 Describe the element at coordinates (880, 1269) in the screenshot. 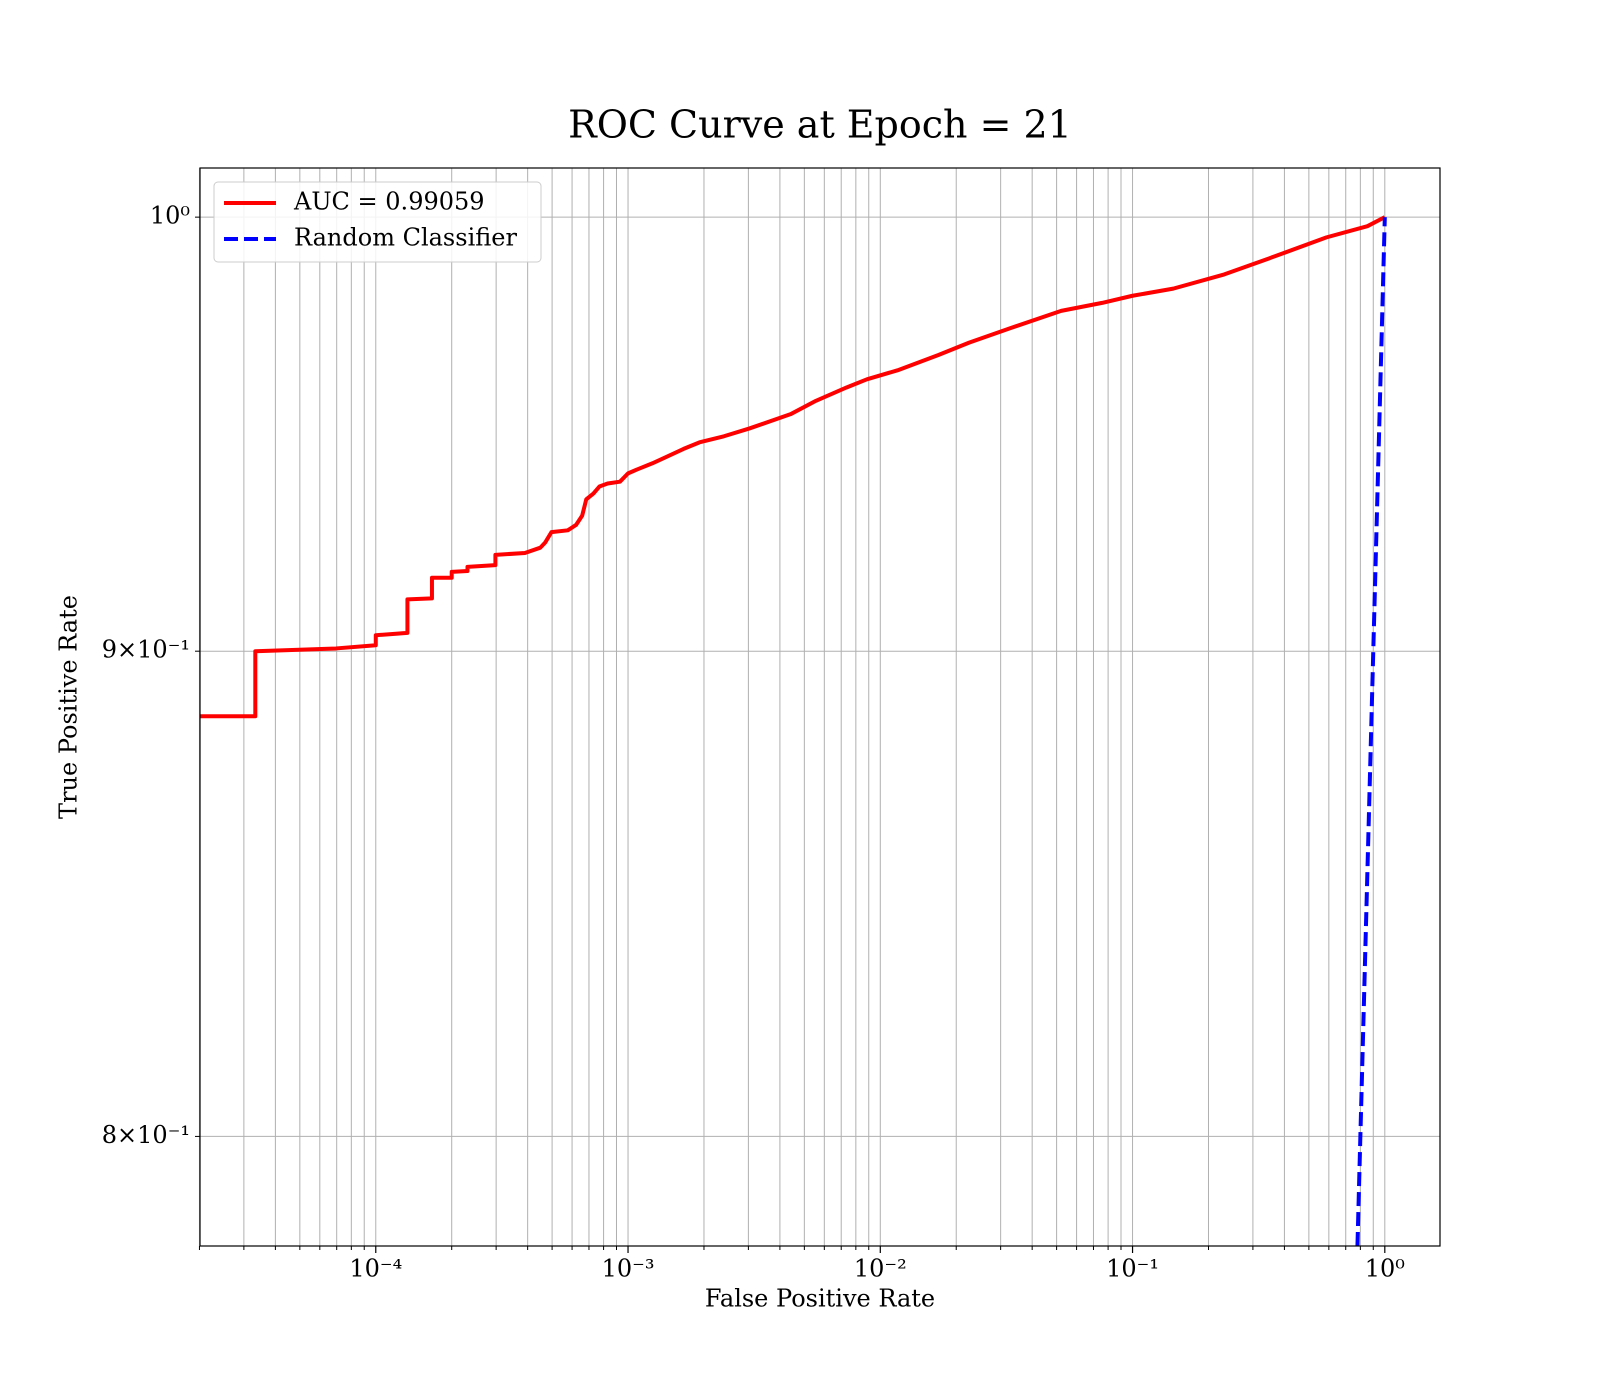

I see `x-tick-label: 10⁻²` at that location.